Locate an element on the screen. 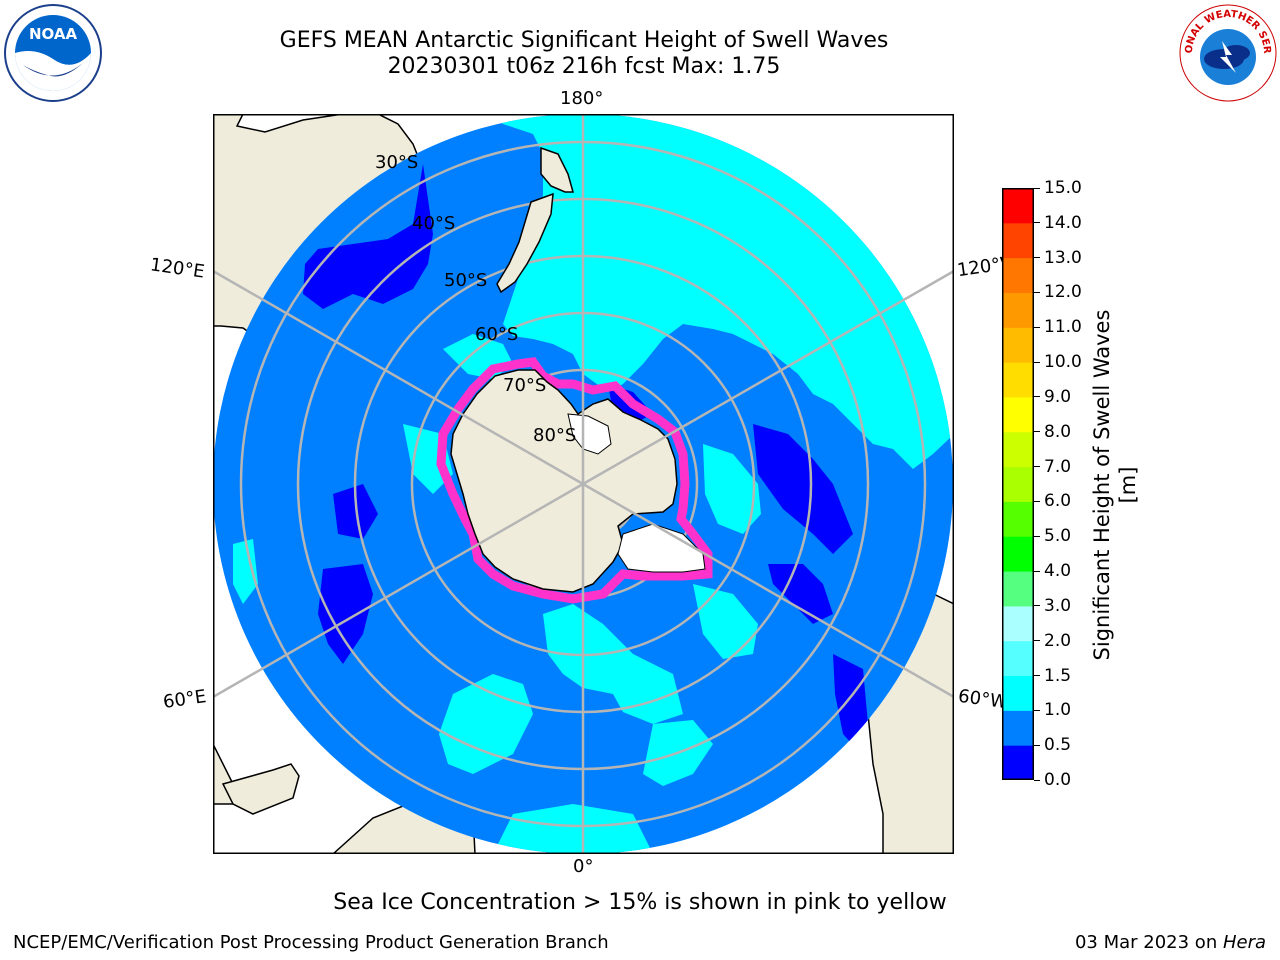 Image resolution: width=1280 pixels, height=960 pixels. colorbar-tick-label: 13.0 is located at coordinates (1063, 257).